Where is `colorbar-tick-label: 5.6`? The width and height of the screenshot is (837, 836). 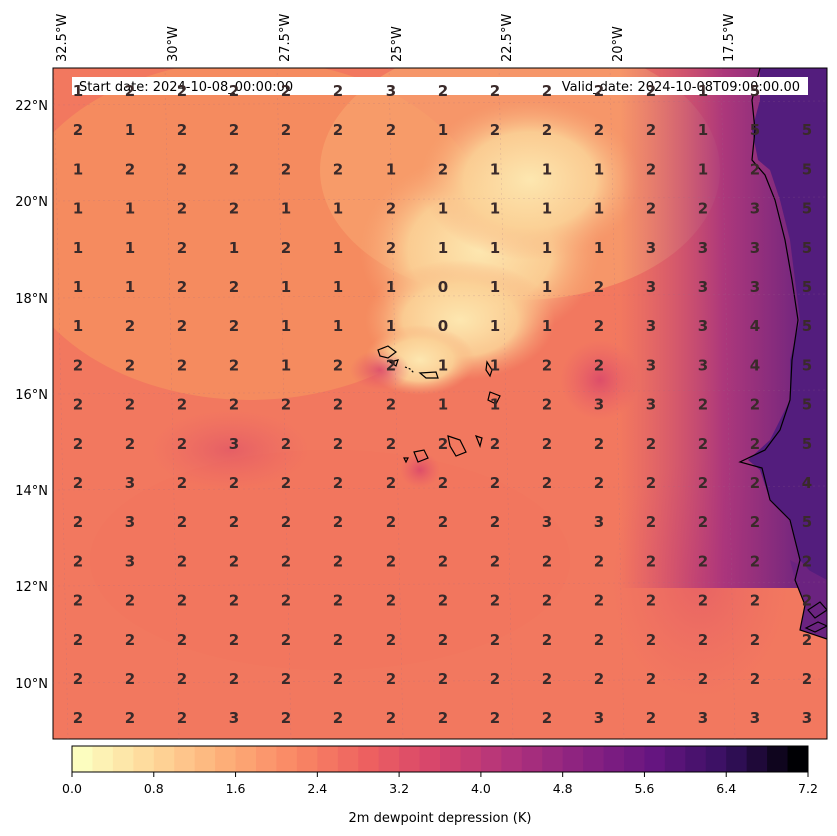 colorbar-tick-label: 5.6 is located at coordinates (644, 788).